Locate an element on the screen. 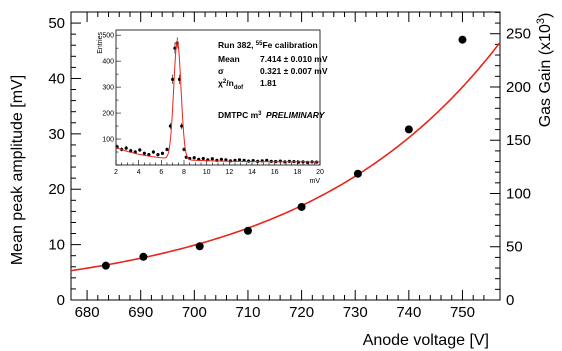  inset-stat-label: χ2/ndof is located at coordinates (231, 84).